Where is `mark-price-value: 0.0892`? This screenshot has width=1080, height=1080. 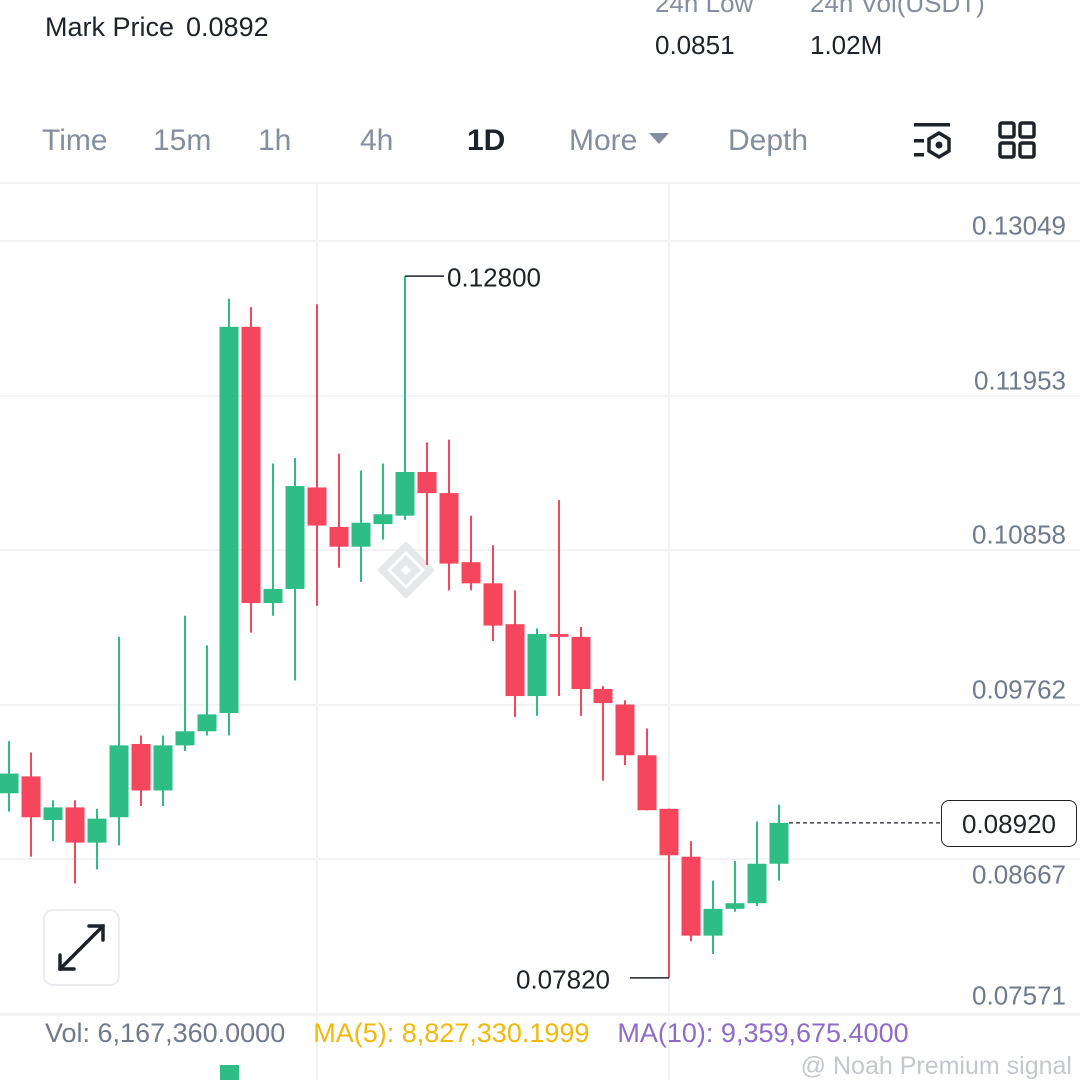 mark-price-value: 0.0892 is located at coordinates (227, 27).